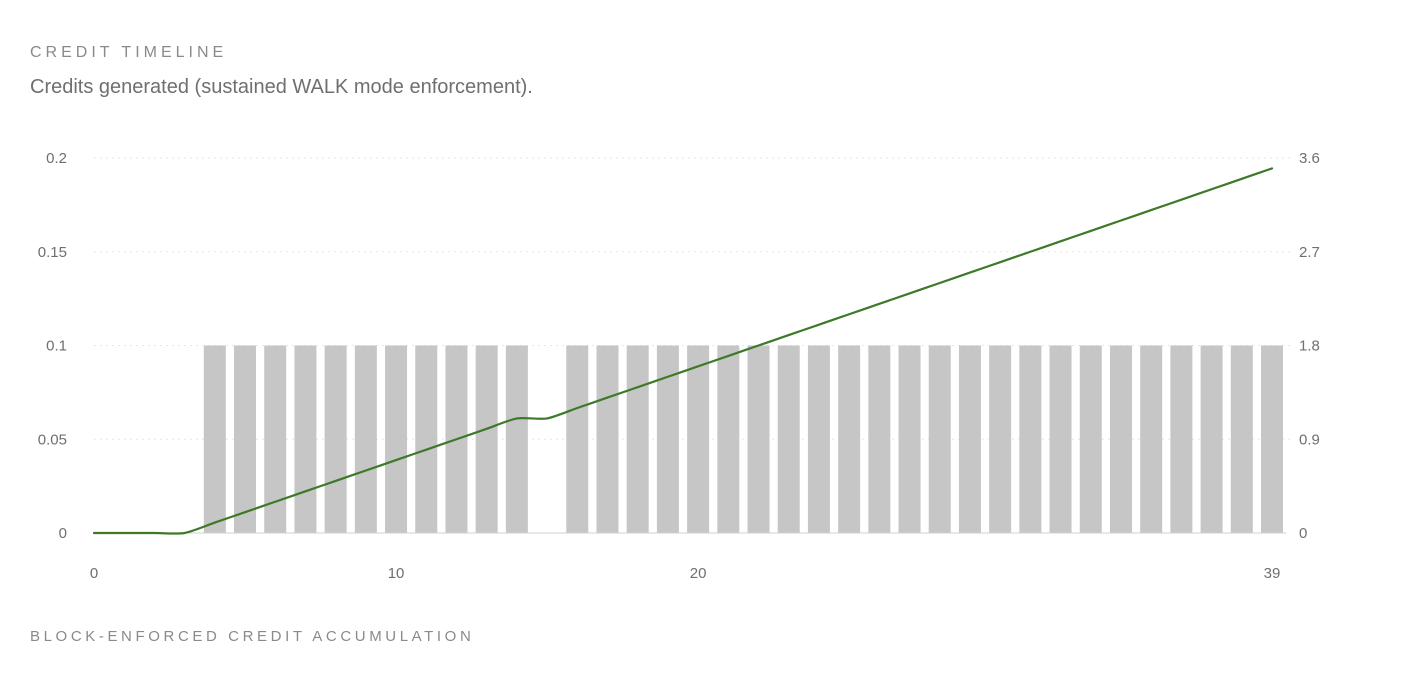 The image size is (1406, 688). I want to click on y-left-tick-label: 0.2, so click(56, 158).